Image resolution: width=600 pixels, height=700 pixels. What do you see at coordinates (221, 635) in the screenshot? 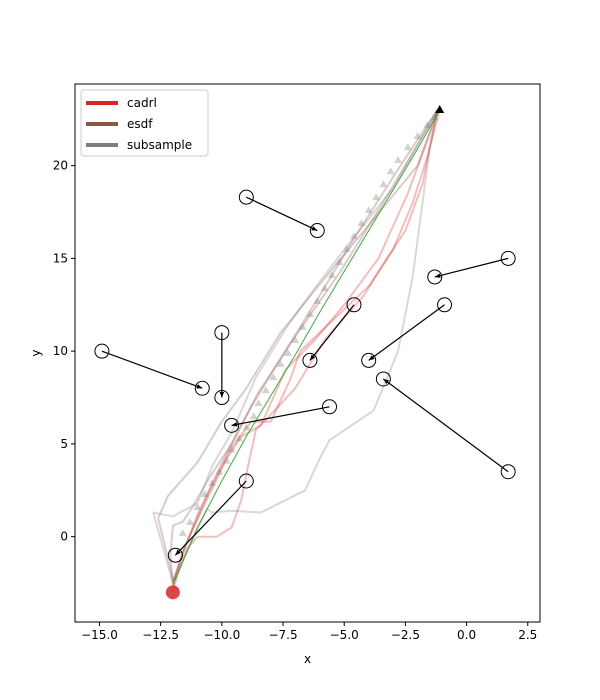
I see `x-tick-label-3: −10.0` at bounding box center [221, 635].